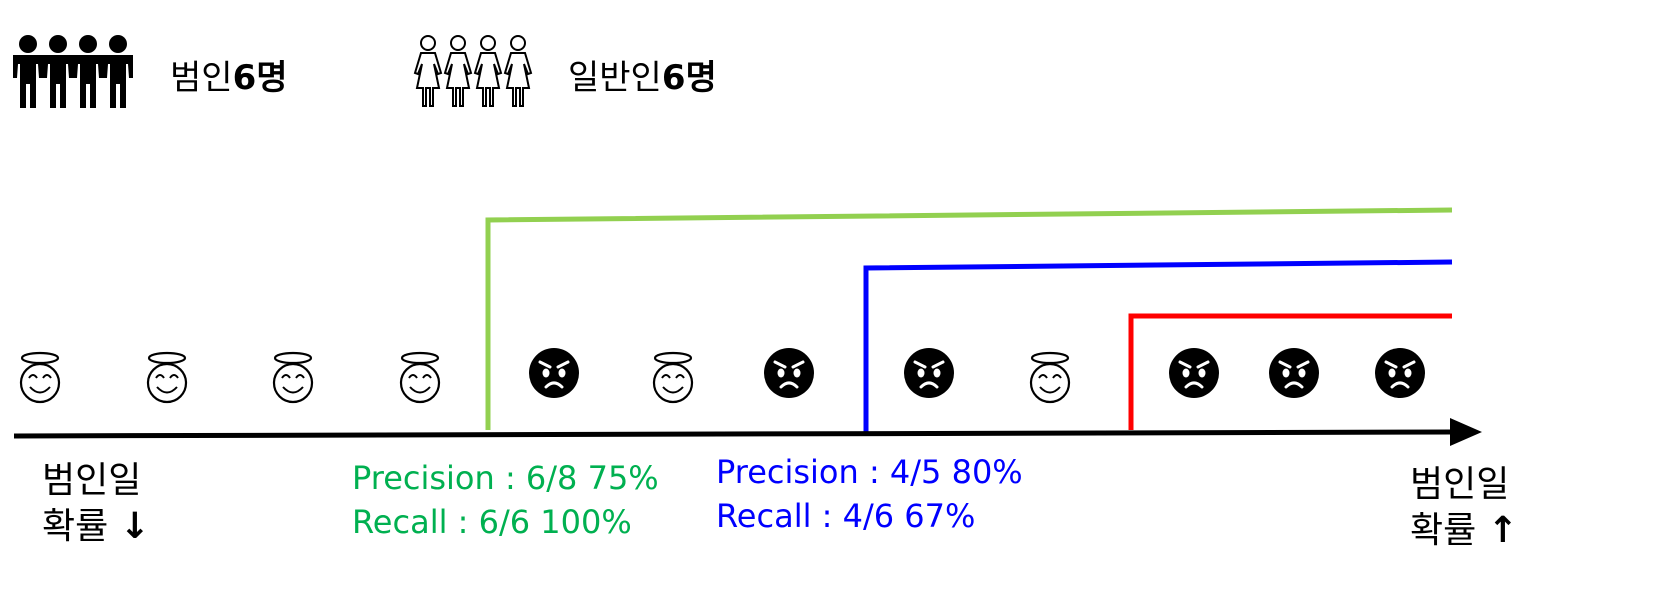 This screenshot has height=605, width=1668. Describe the element at coordinates (73, 71) in the screenshot. I see `criminal-group-icon` at that location.